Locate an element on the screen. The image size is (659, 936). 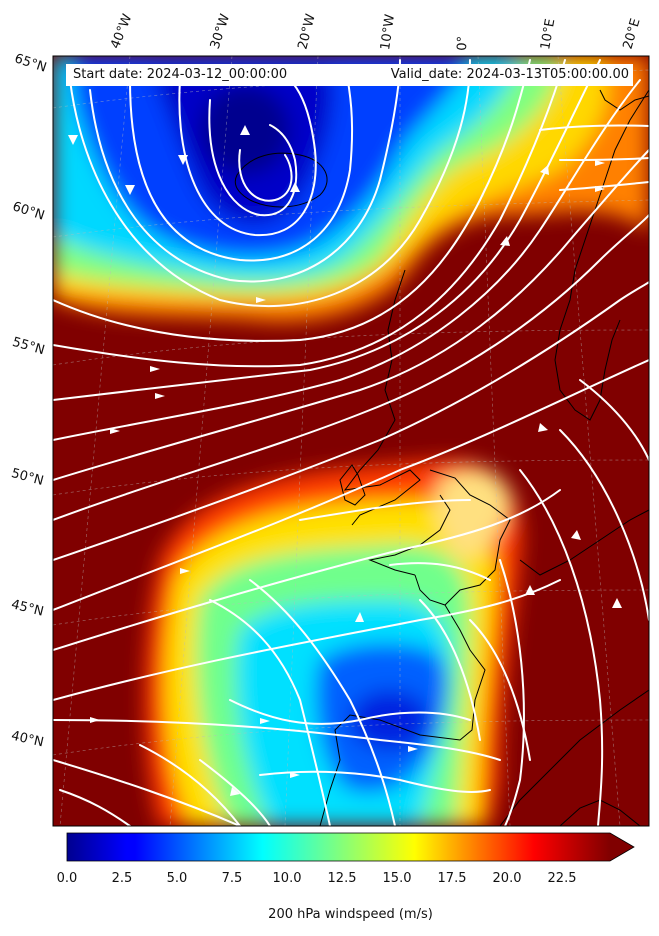
colorbar-tick: 15.0 is located at coordinates (397, 878).